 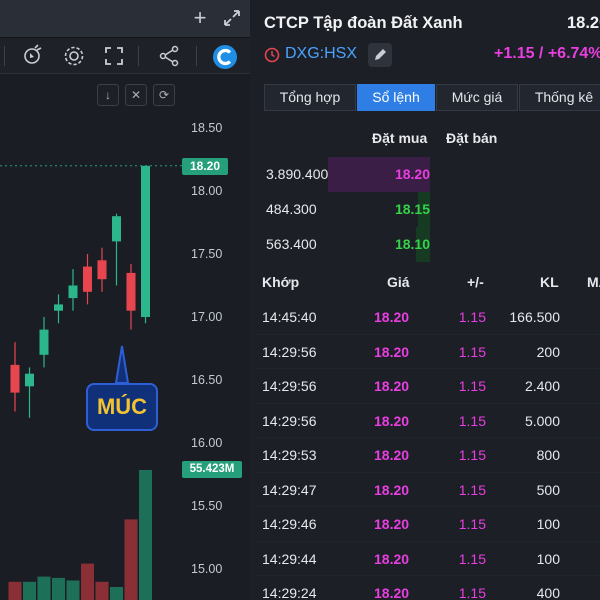 I want to click on trade-row: 14:45:40 18.20 1.15 166.500, so click(x=427, y=317).